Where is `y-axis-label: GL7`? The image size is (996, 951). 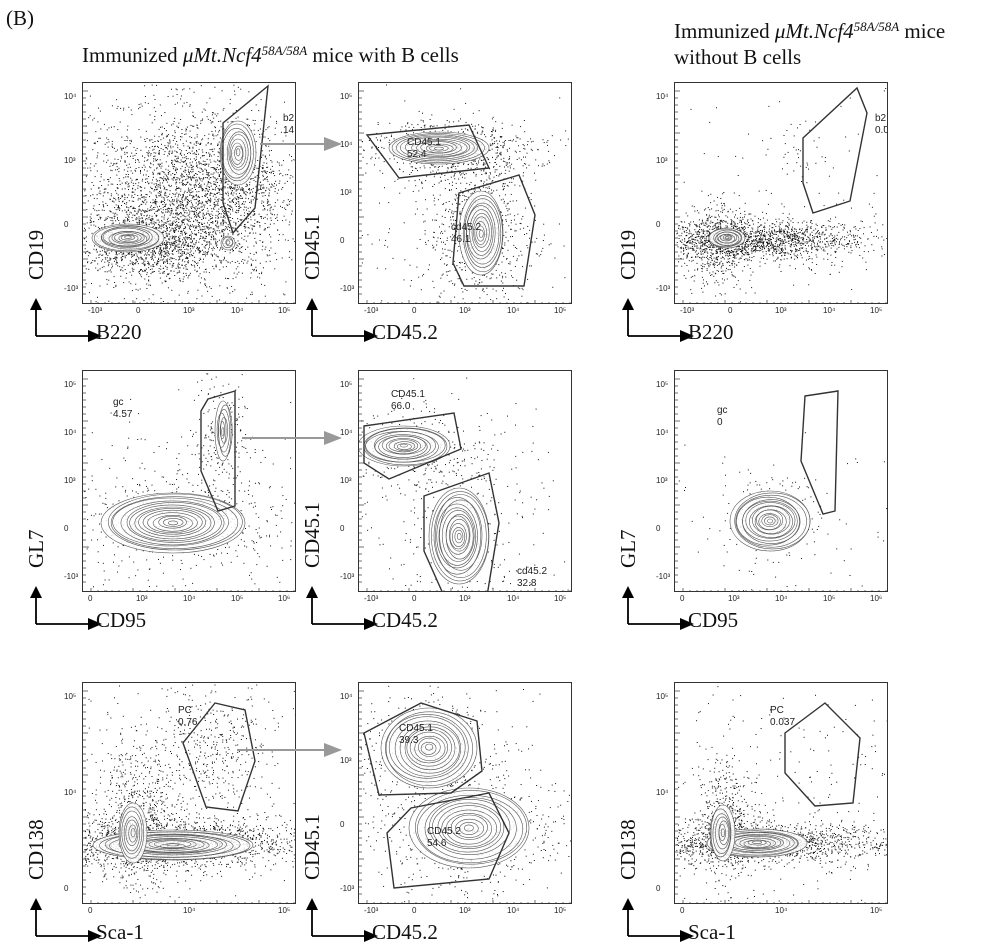 y-axis-label: GL7 is located at coordinates (36, 549).